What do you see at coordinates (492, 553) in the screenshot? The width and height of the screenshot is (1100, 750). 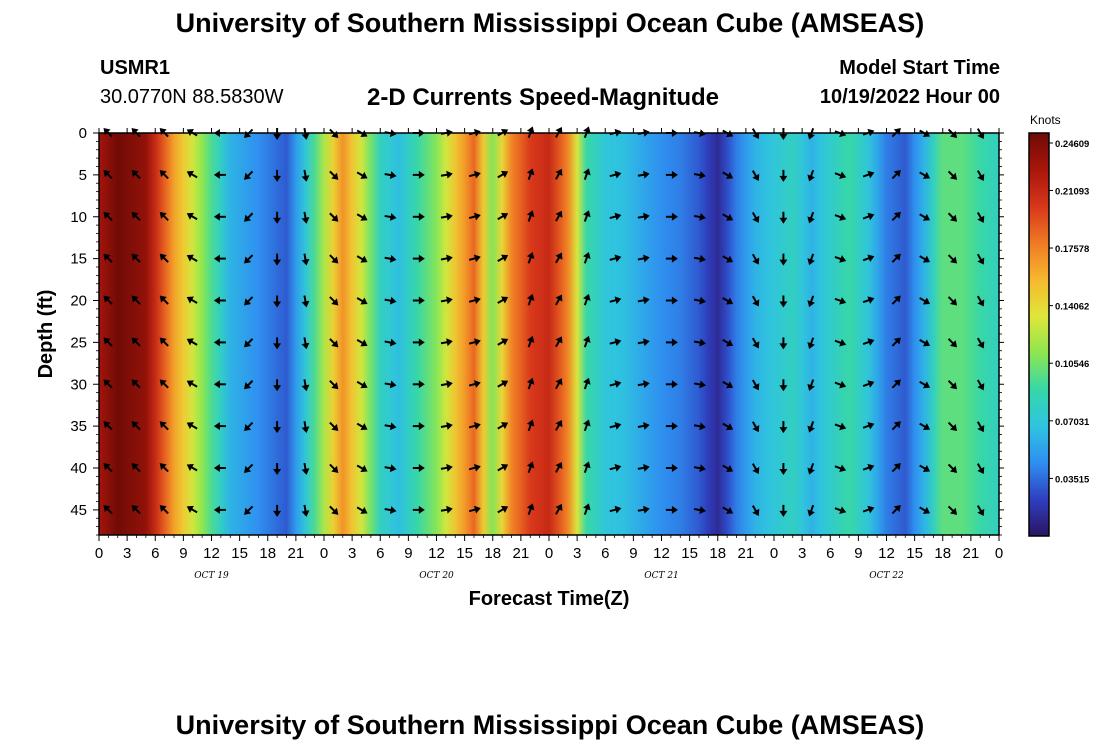 I see `x-tick-label: 18` at bounding box center [492, 553].